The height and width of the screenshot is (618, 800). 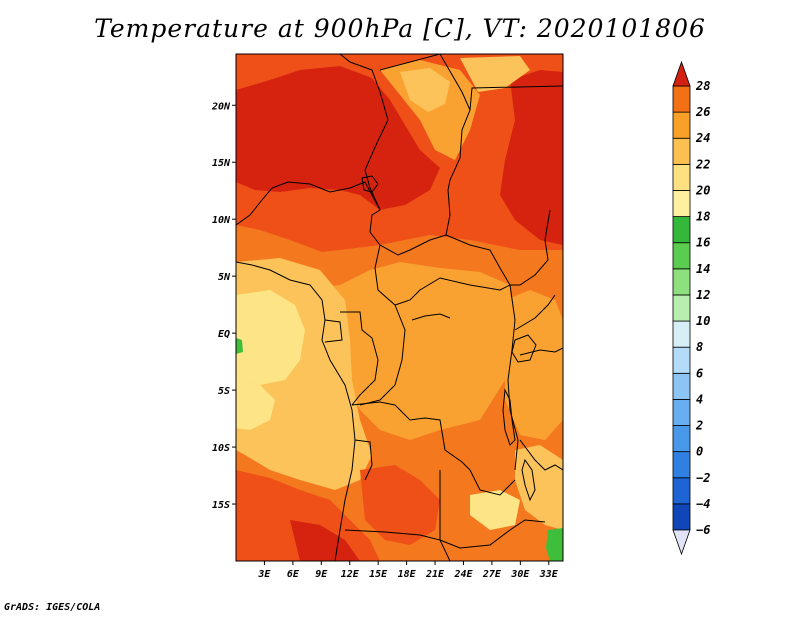 I want to click on border-cameroon-congo, so click(x=359, y=358).